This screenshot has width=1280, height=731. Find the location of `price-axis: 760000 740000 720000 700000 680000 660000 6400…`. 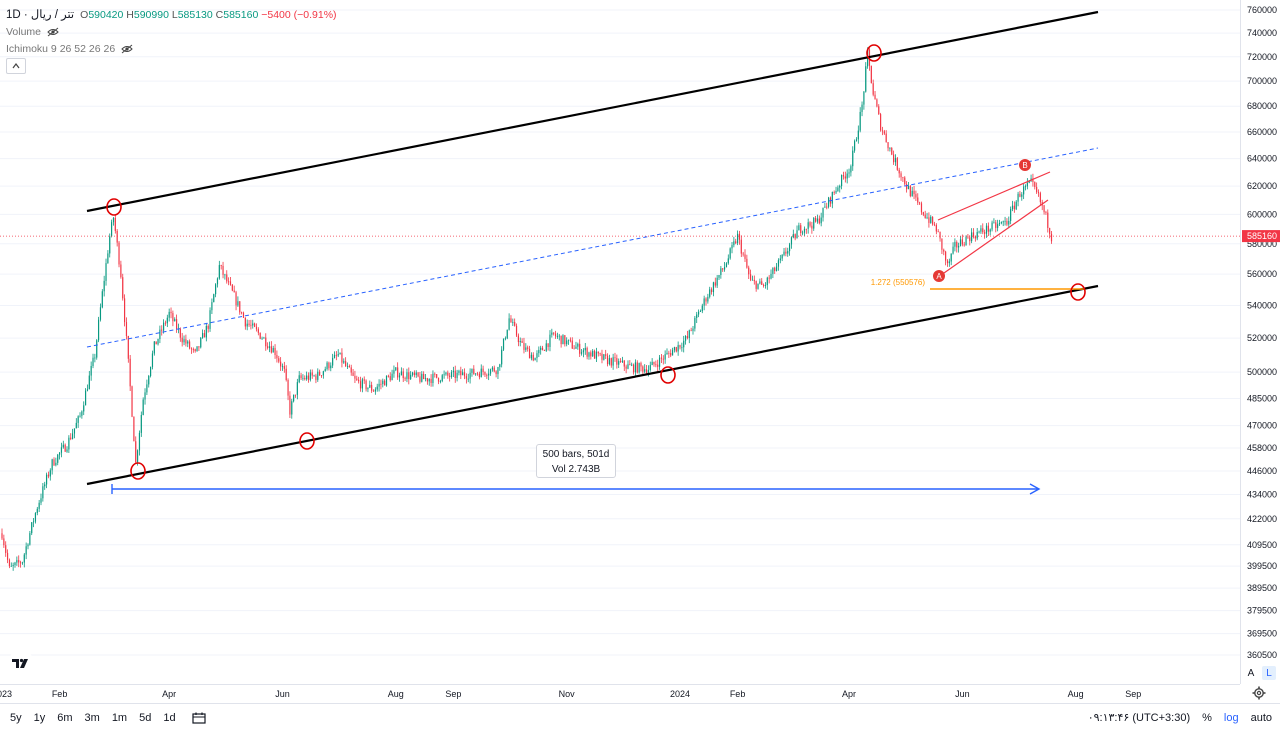

price-axis: 760000 740000 720000 700000 680000 660000 6400… is located at coordinates (1260, 342).